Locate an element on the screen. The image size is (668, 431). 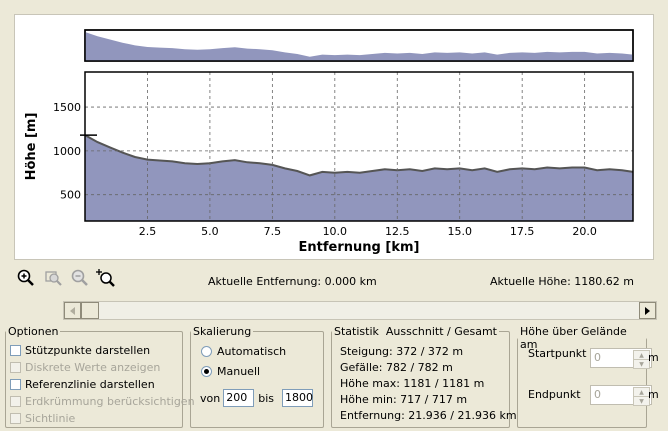
zoom-in-icon is located at coordinates (26, 278).